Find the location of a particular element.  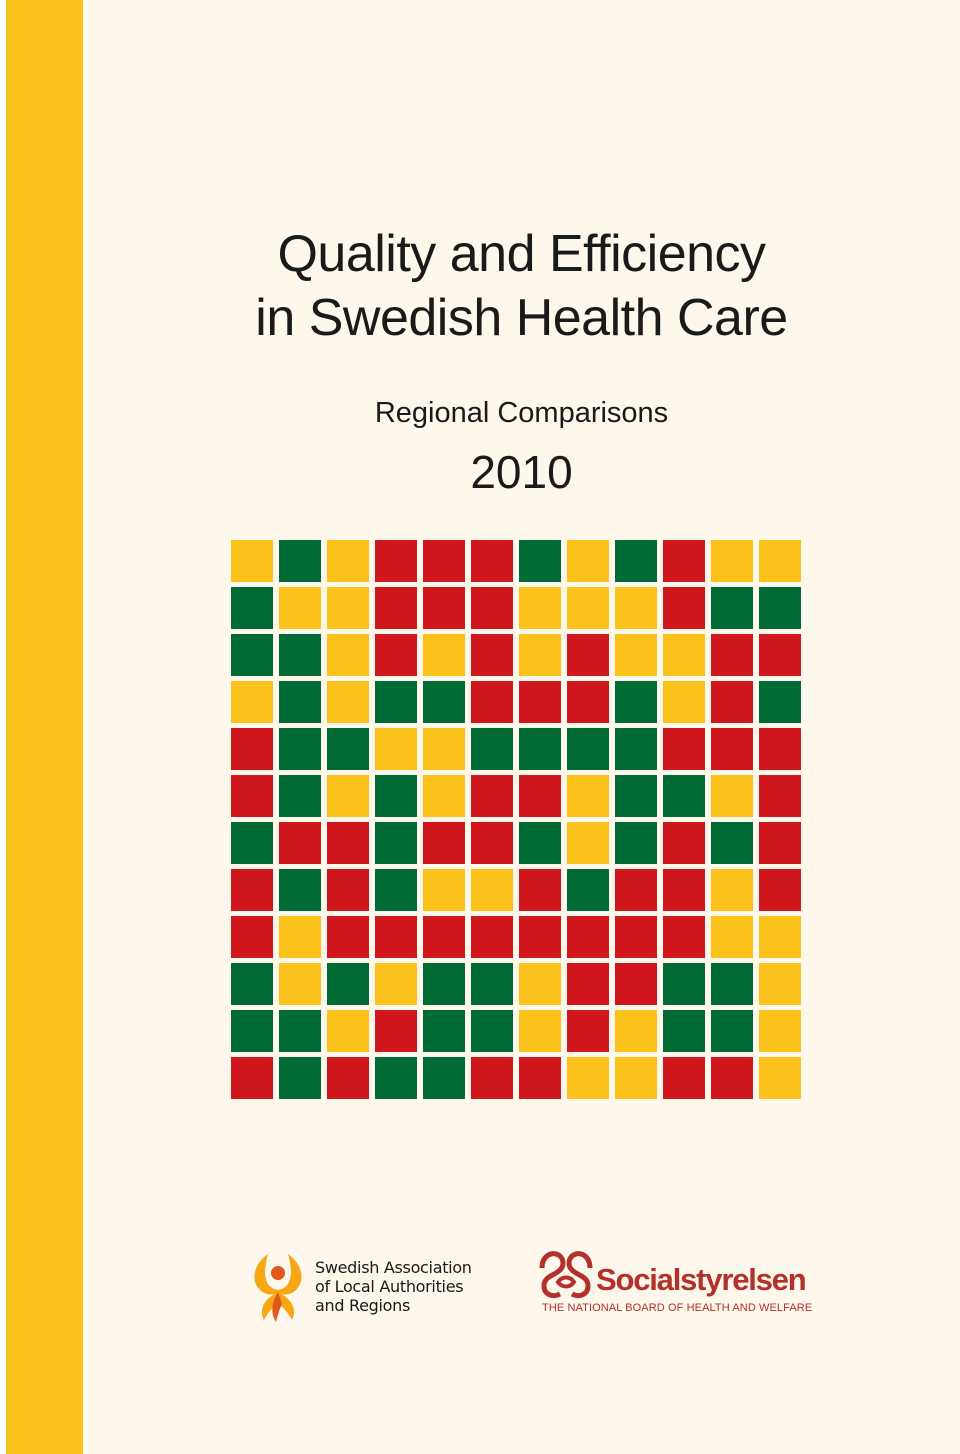

title-line-1: Quality and Efficiency is located at coordinates (521, 254).